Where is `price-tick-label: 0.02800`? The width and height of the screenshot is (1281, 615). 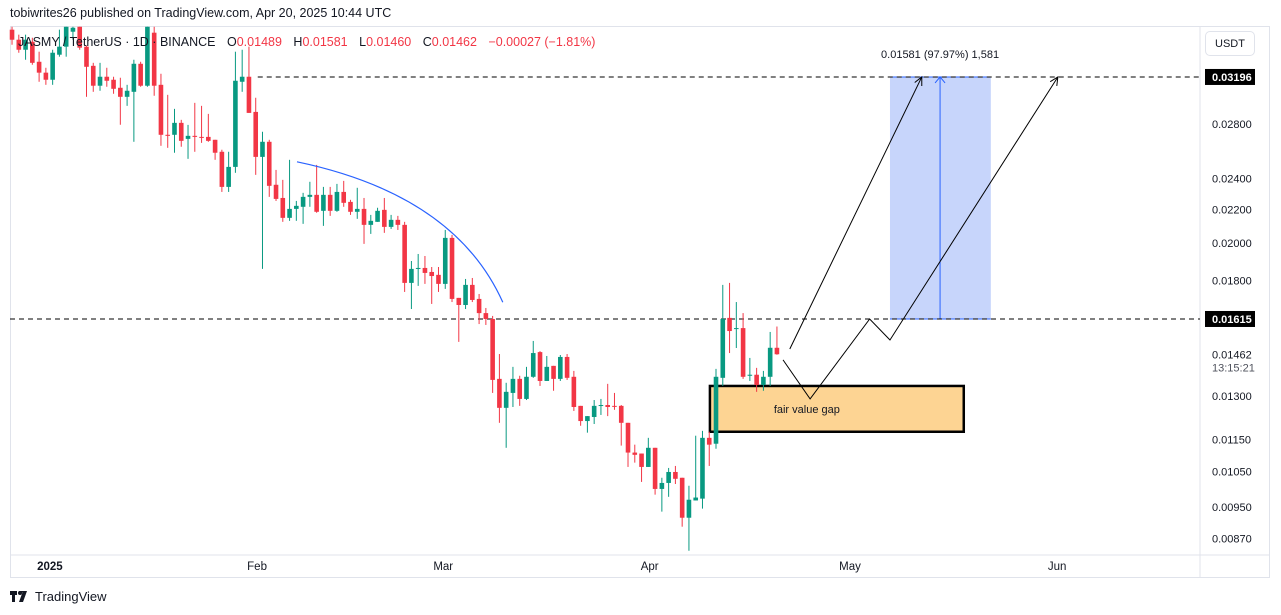
price-tick-label: 0.02800 is located at coordinates (1232, 125).